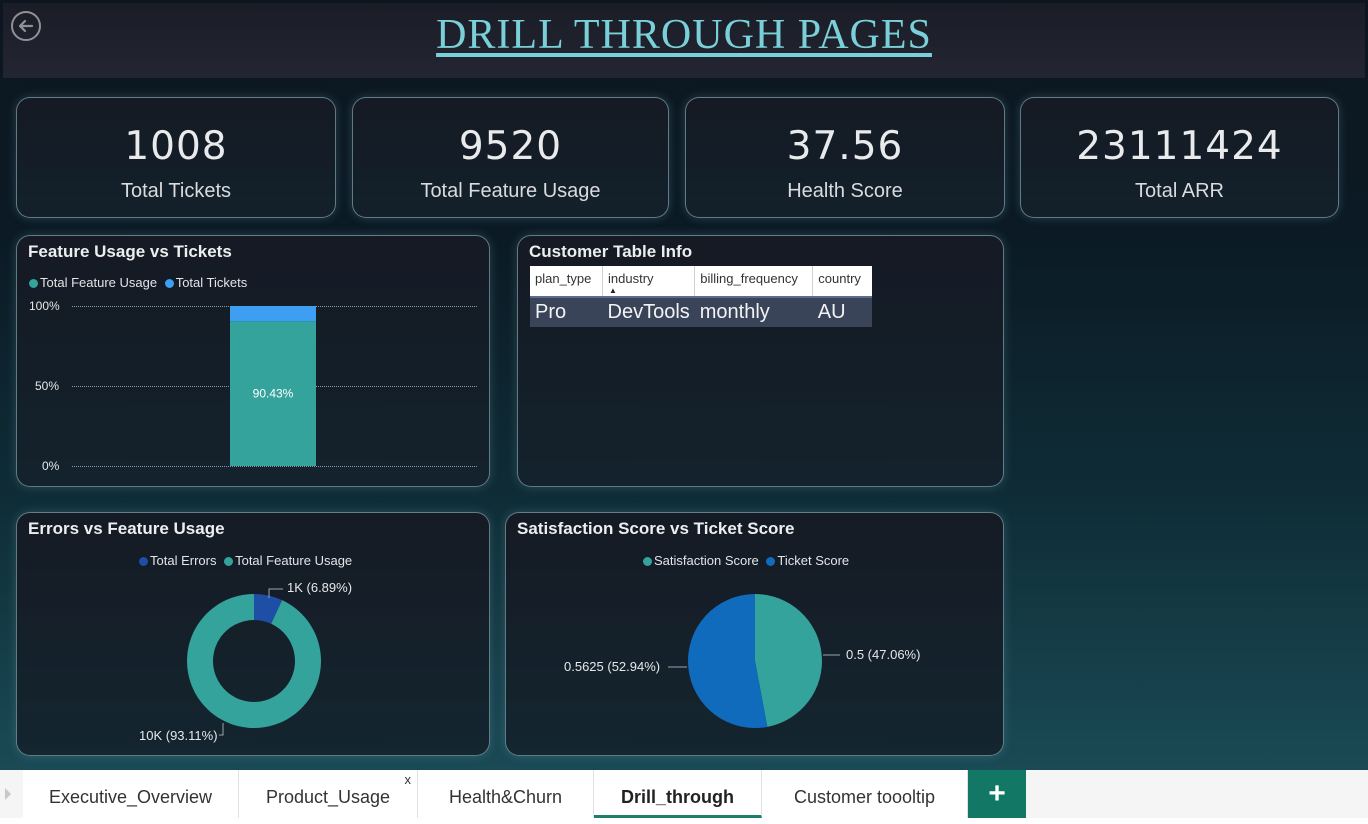 This screenshot has height=824, width=1368. I want to click on y-tick-label: 50%, so click(47, 386).